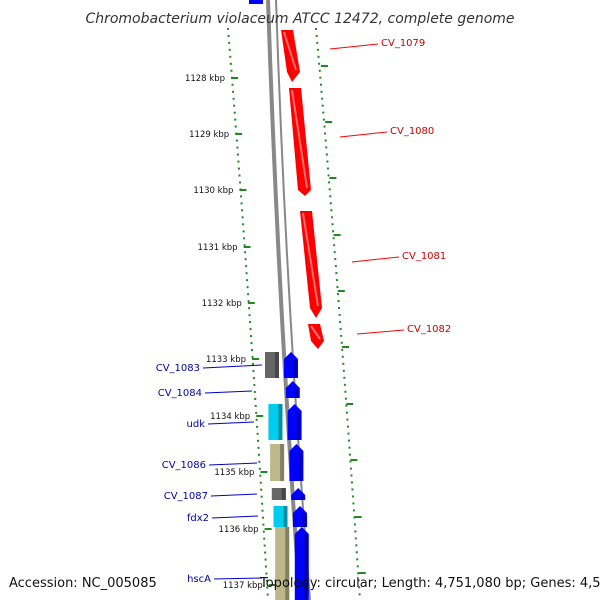 Image resolution: width=600 pixels, height=600 pixels. I want to click on forward-gene-label: CV_1083, so click(178, 368).